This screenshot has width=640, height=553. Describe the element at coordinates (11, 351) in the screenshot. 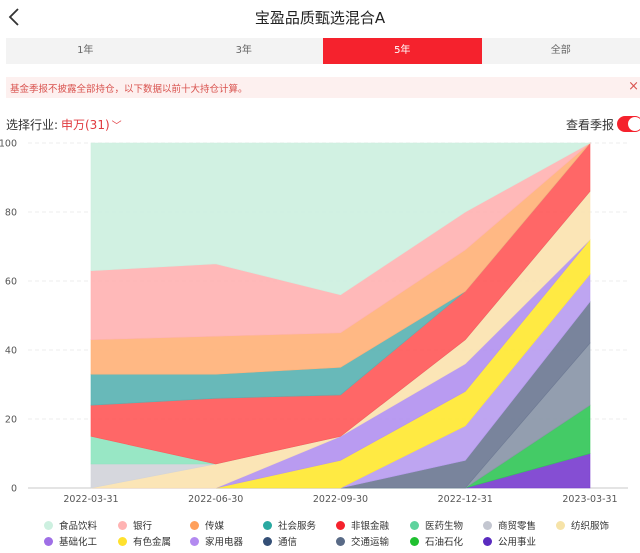

I see `y-tick-label: 40` at that location.